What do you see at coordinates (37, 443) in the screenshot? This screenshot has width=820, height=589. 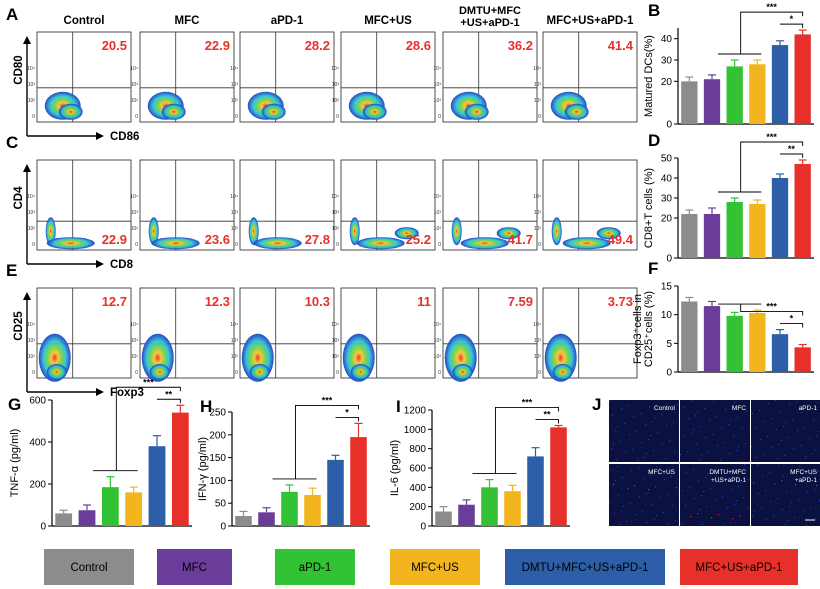 I see `y-tick-label: 400` at bounding box center [37, 443].